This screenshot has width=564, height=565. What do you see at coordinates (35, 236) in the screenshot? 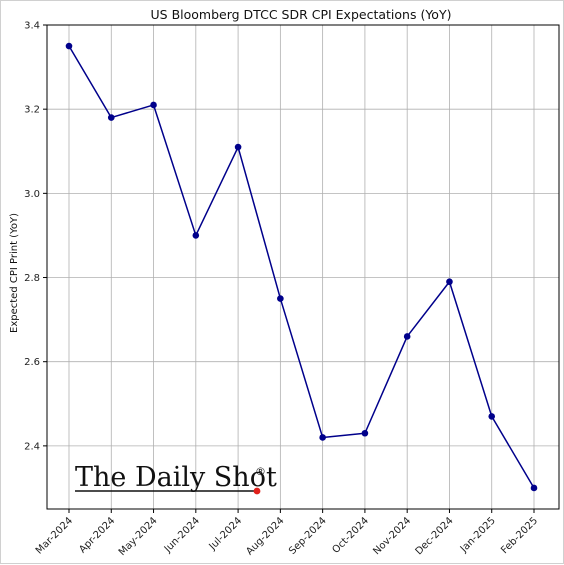
I see `y-axis: 2.4 2.6 2.8 3.0 3.2 3.4` at bounding box center [35, 236].